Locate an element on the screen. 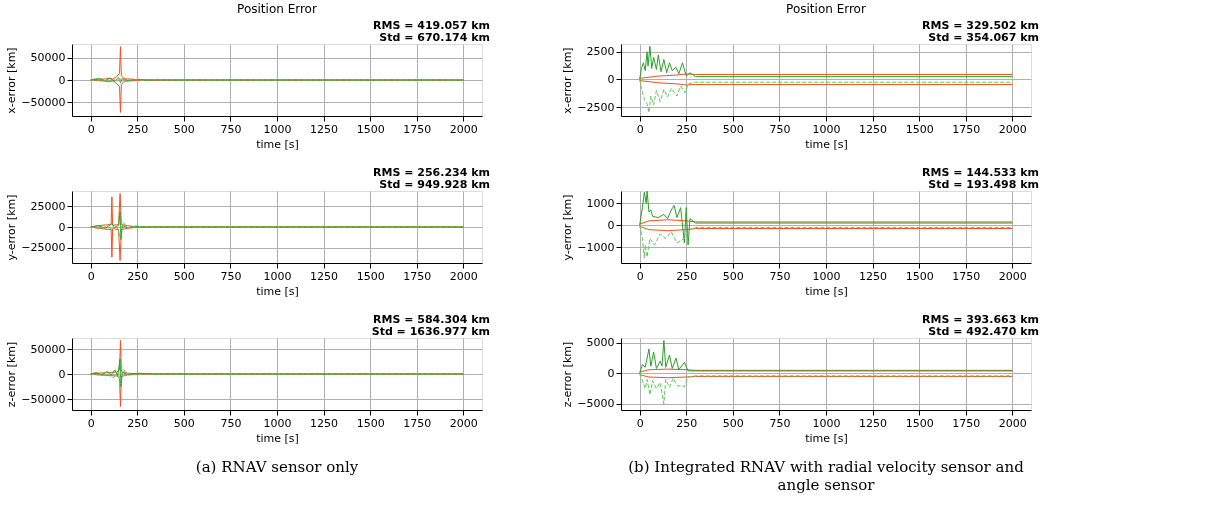  y-tick-label: 2500 is located at coordinates (600, 52).